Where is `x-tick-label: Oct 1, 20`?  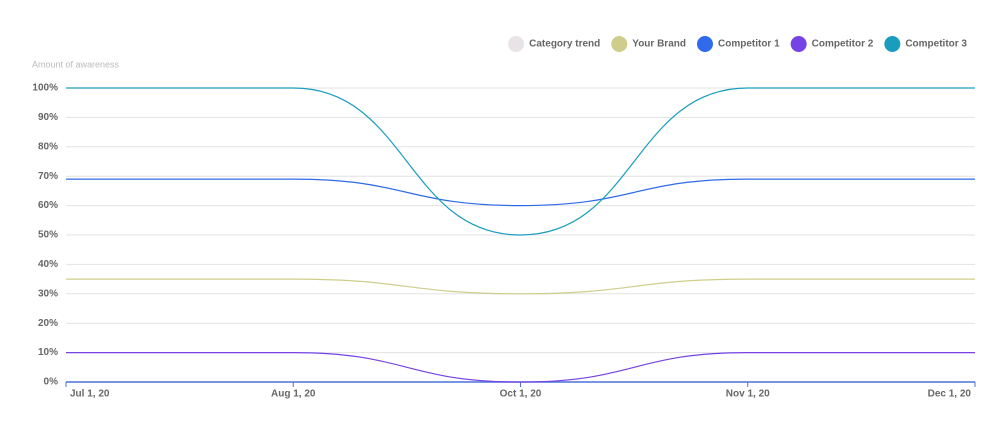 x-tick-label: Oct 1, 20 is located at coordinates (521, 394).